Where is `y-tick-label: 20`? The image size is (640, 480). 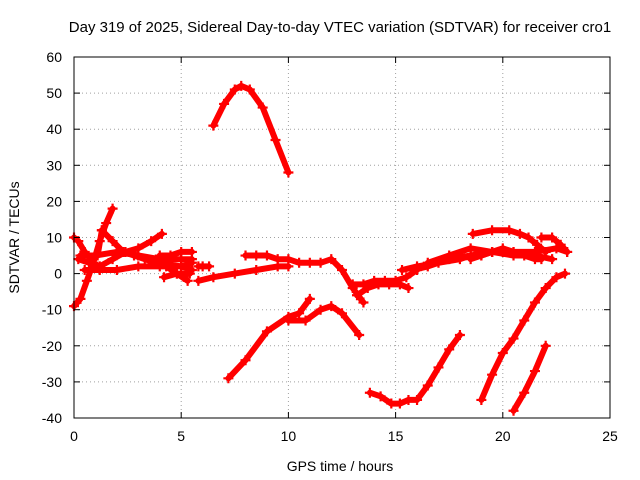 y-tick-label: 20 is located at coordinates (54, 201).